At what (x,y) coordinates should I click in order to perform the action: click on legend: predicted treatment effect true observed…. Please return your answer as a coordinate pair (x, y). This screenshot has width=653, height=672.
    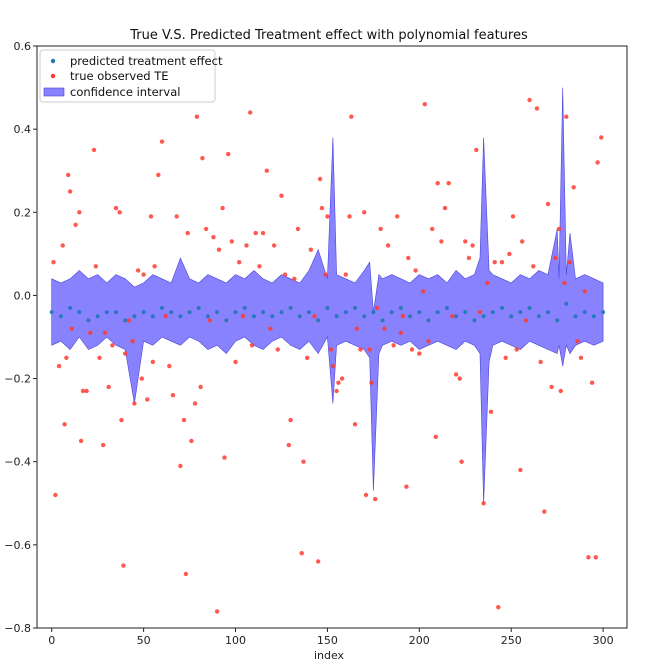
    Looking at the image, I should click on (131, 76).